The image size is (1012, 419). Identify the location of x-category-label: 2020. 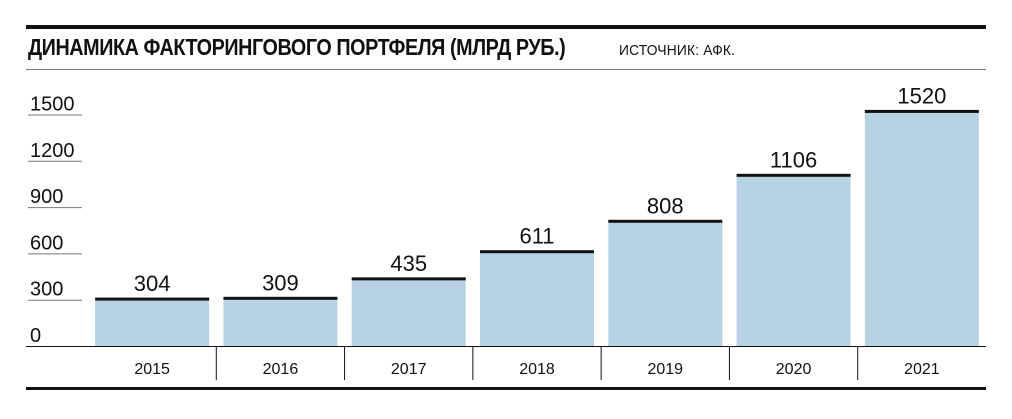
(794, 369).